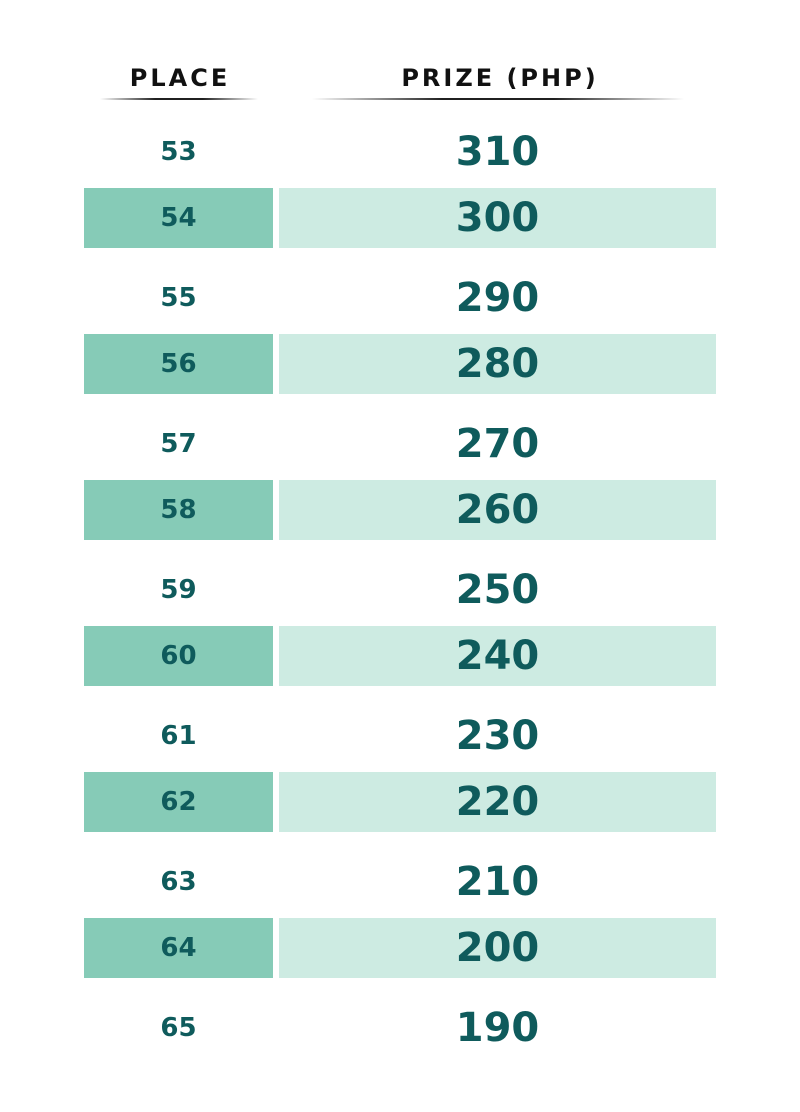  I want to click on prize-cell: 190, so click(497, 1028).